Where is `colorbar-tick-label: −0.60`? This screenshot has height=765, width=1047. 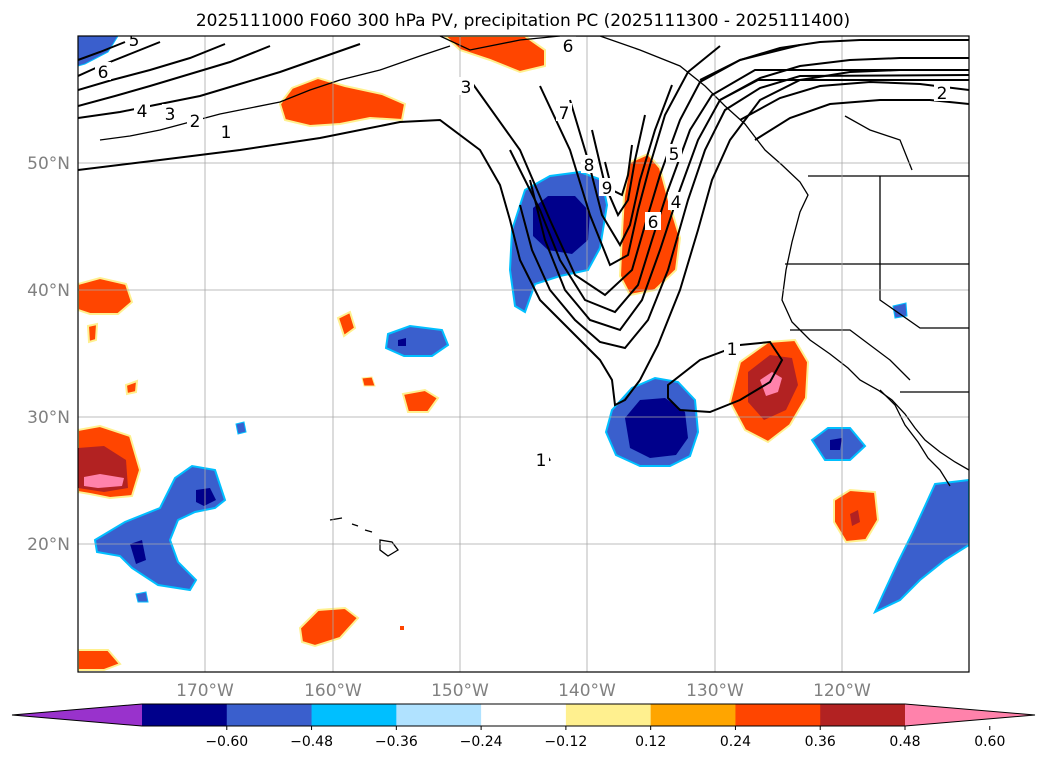
colorbar-tick-label: −0.60 is located at coordinates (226, 742).